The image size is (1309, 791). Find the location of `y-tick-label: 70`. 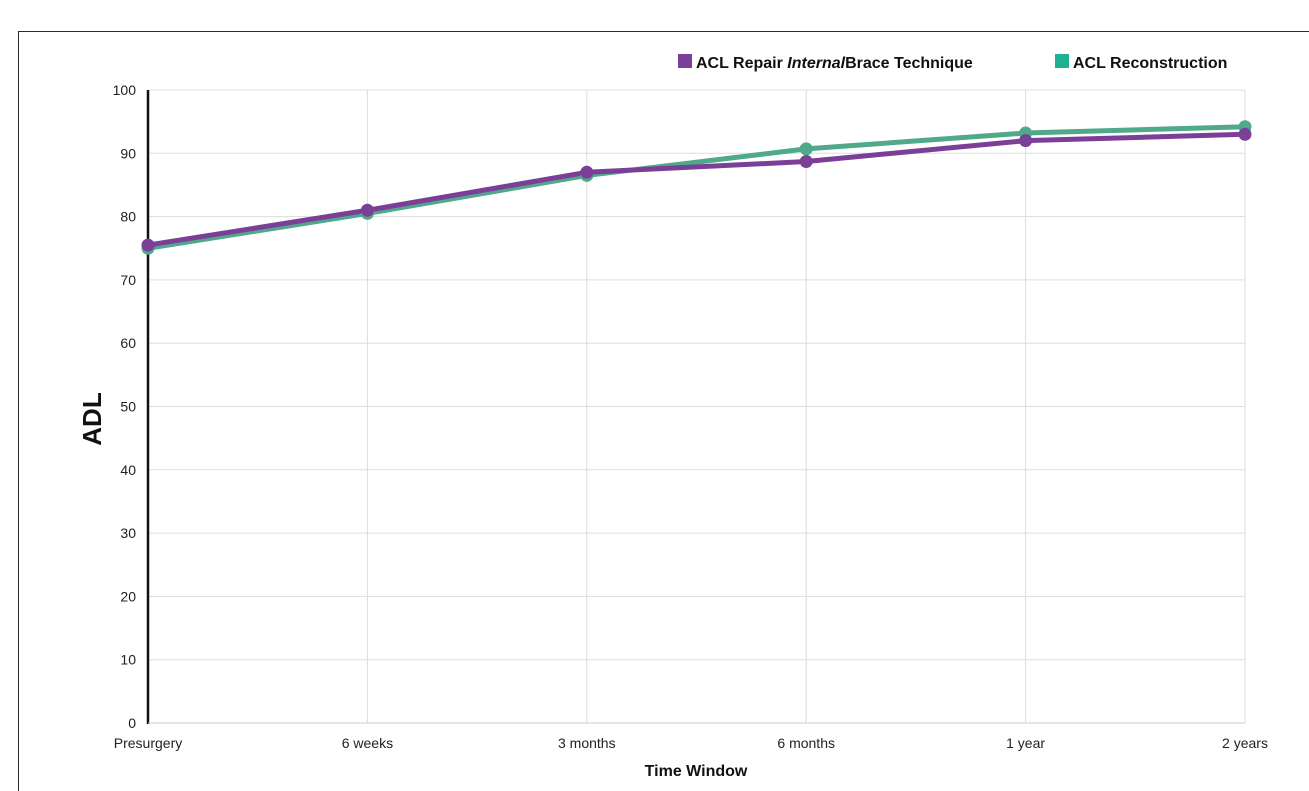

y-tick-label: 70 is located at coordinates (128, 280).